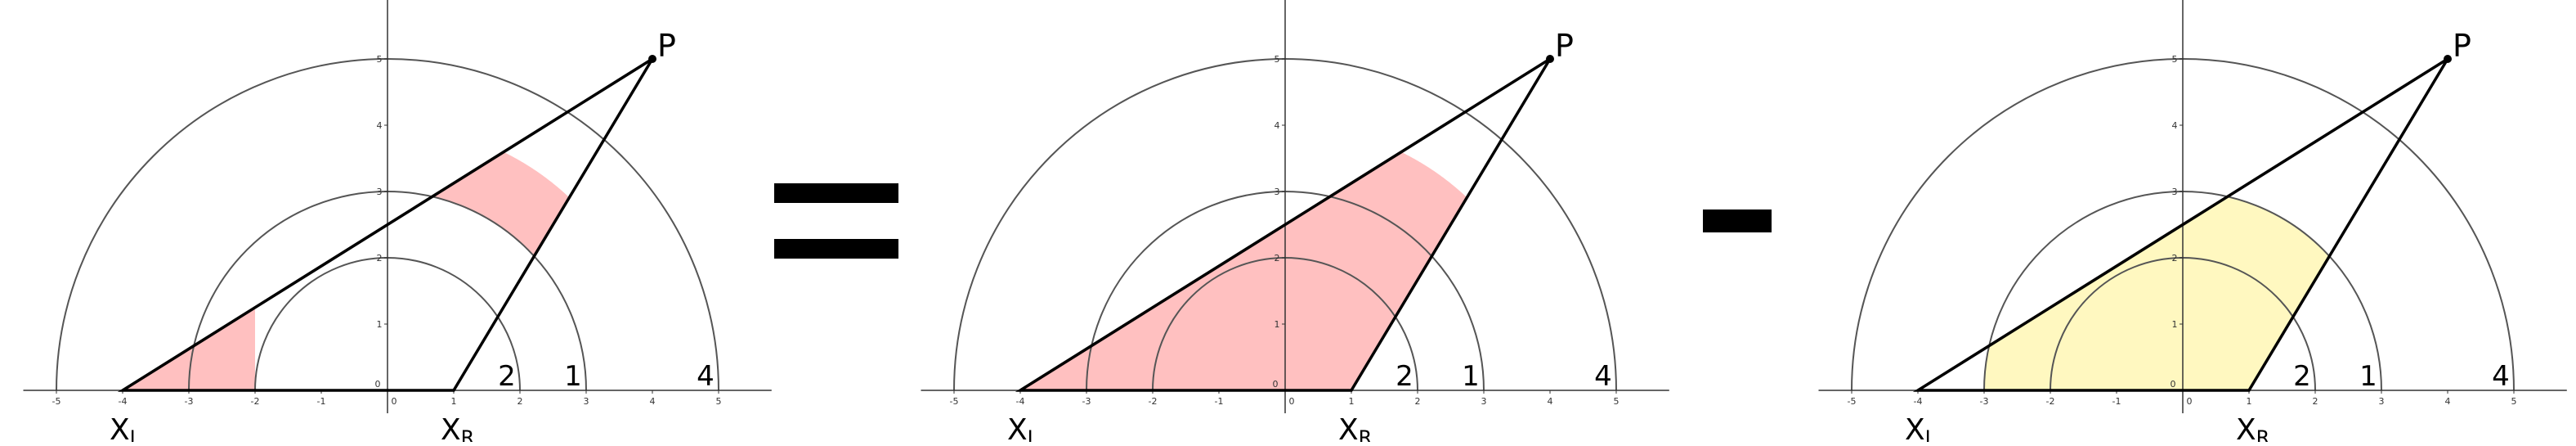  Describe the element at coordinates (836, 249) in the screenshot. I see `equals-bar-bottom` at that location.